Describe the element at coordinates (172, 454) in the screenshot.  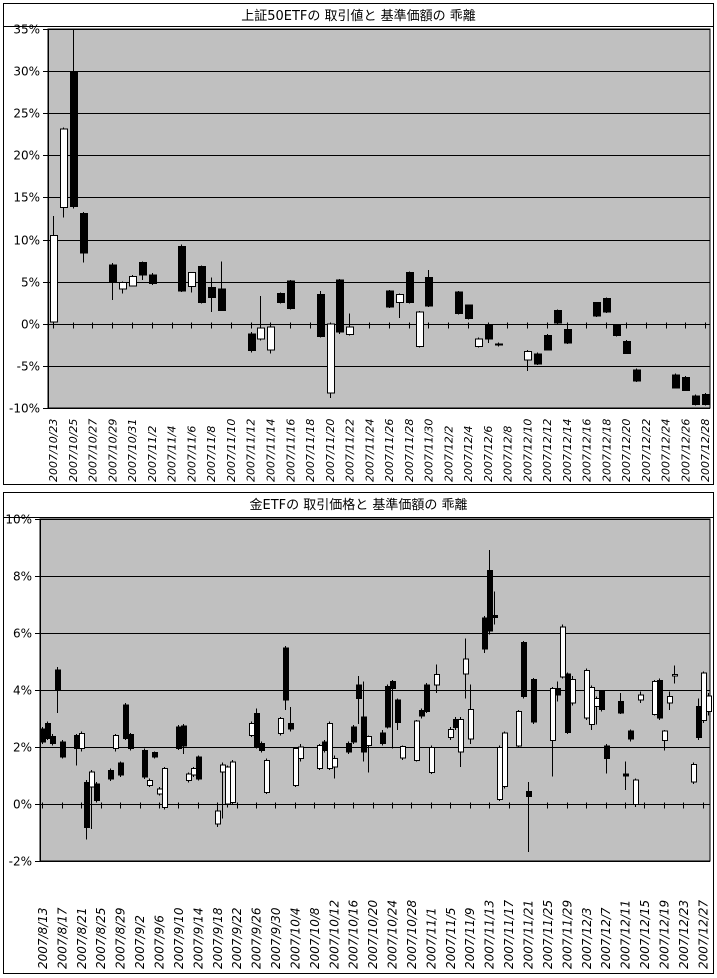
I see `x-tick-label: 2007/11/4` at that location.